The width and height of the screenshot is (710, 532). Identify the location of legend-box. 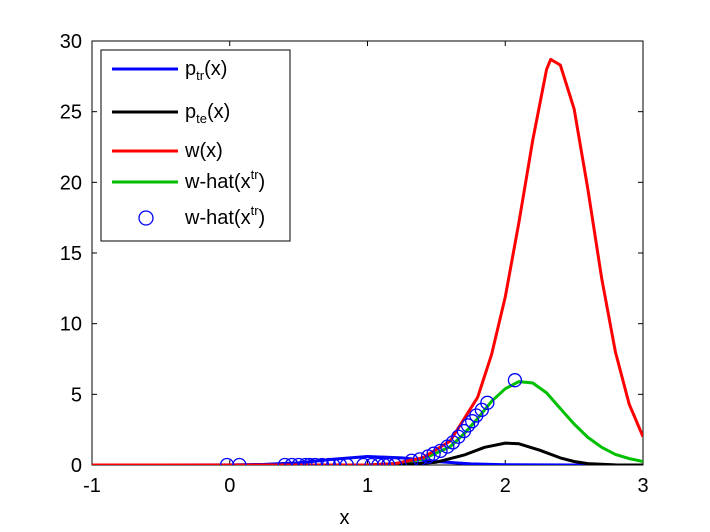
(195, 145).